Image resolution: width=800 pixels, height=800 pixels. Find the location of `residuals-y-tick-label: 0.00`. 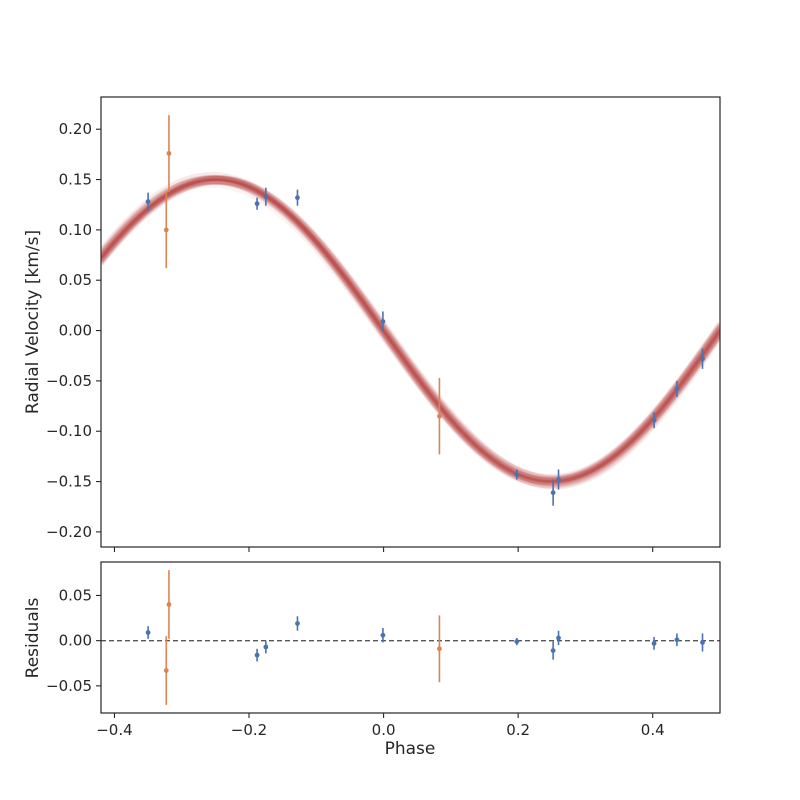

residuals-y-tick-label: 0.00 is located at coordinates (75, 641).